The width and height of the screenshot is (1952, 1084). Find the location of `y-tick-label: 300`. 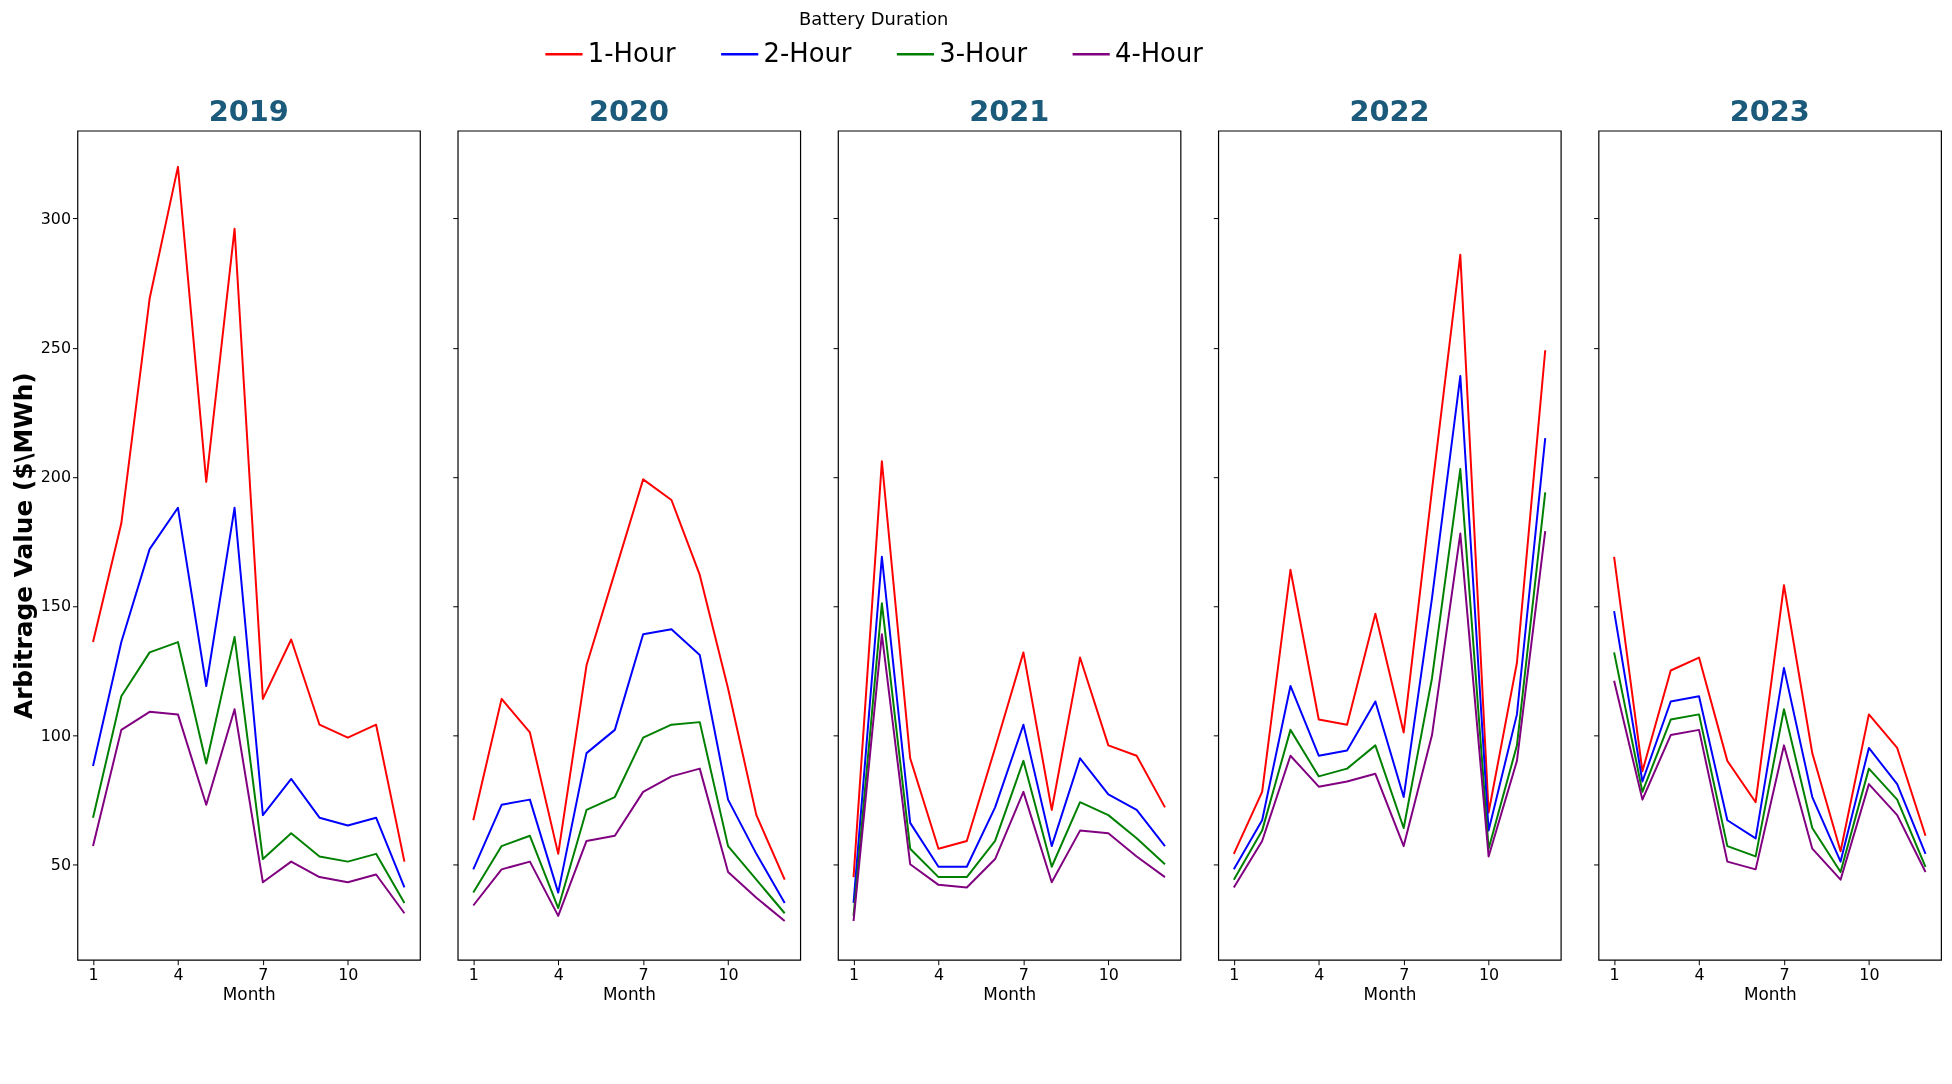

y-tick-label: 300 is located at coordinates (55, 218).